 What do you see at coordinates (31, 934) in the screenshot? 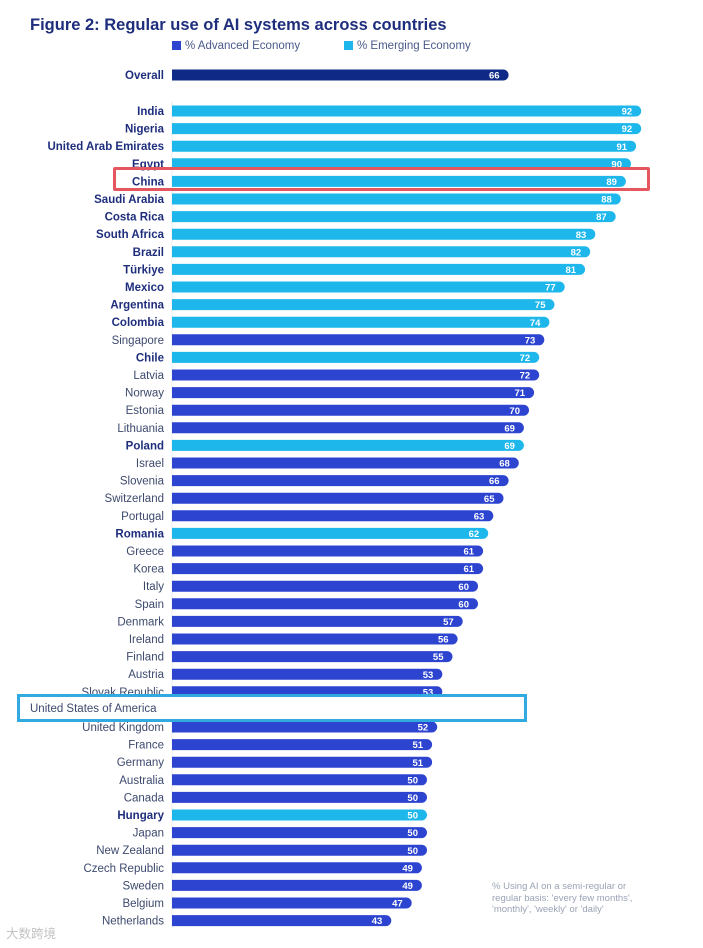
I see `watermark: 大数跨境` at bounding box center [31, 934].